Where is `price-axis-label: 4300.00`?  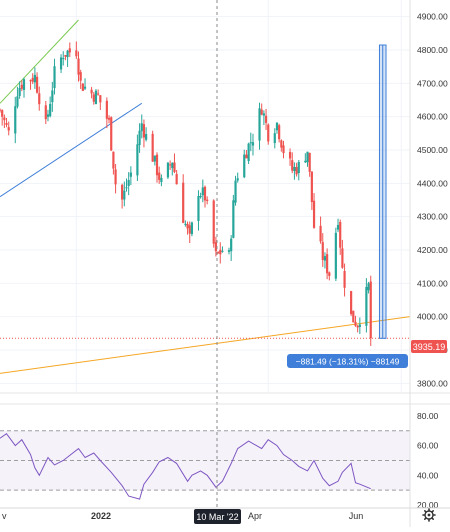 price-axis-label: 4300.00 is located at coordinates (432, 217).